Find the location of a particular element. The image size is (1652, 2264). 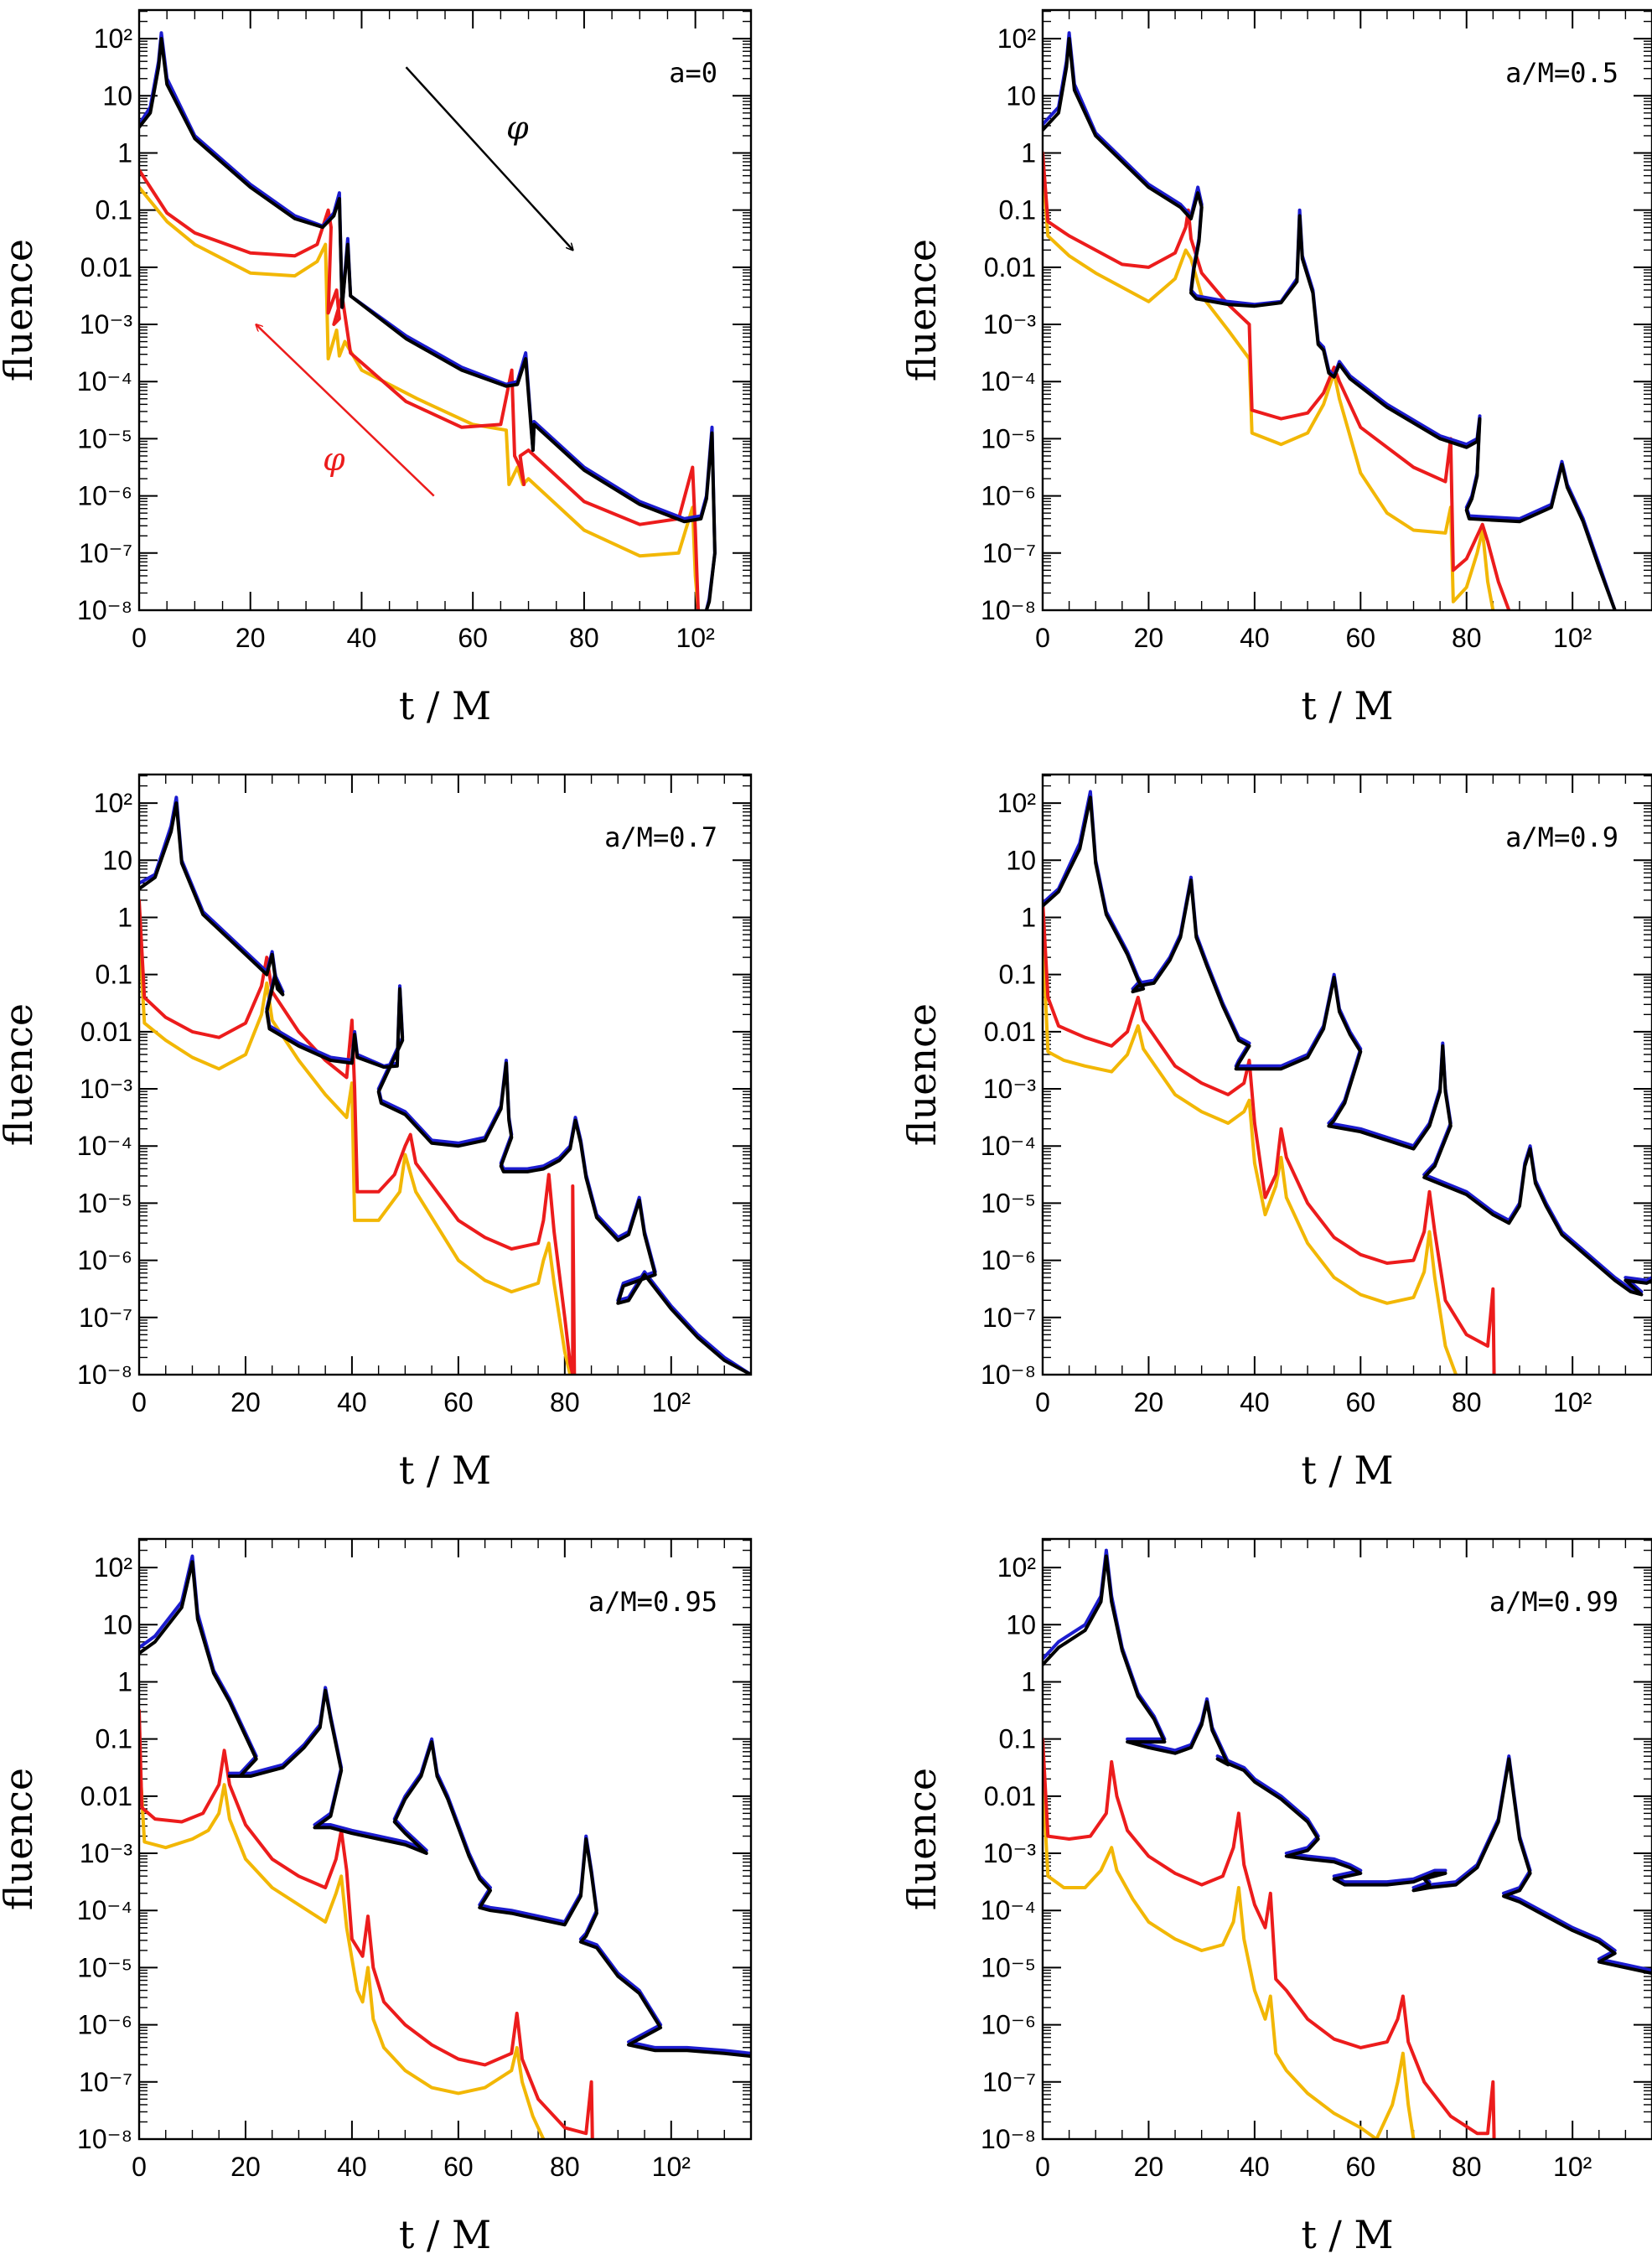

panel-title: a/M=0.5 is located at coordinates (1561, 73).